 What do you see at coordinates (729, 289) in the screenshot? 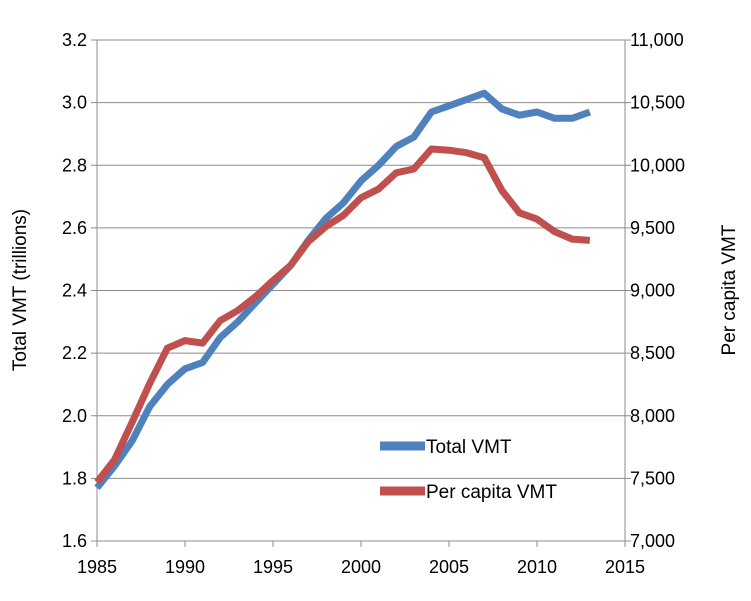
I see `y2-axis-title: Per capita VMT` at bounding box center [729, 289].